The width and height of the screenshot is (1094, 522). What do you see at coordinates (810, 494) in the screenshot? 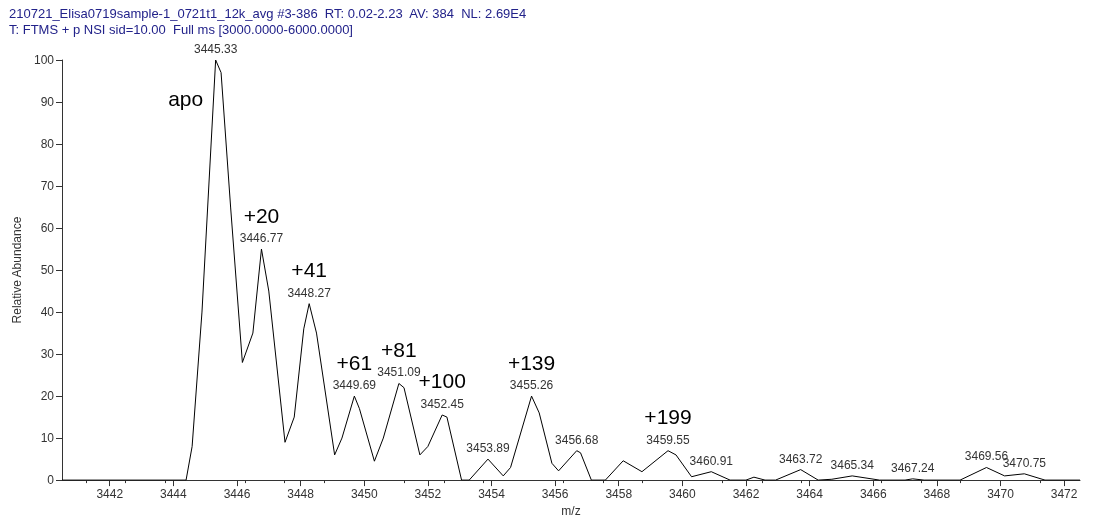
I see `x-tick-label: 3464` at bounding box center [810, 494].